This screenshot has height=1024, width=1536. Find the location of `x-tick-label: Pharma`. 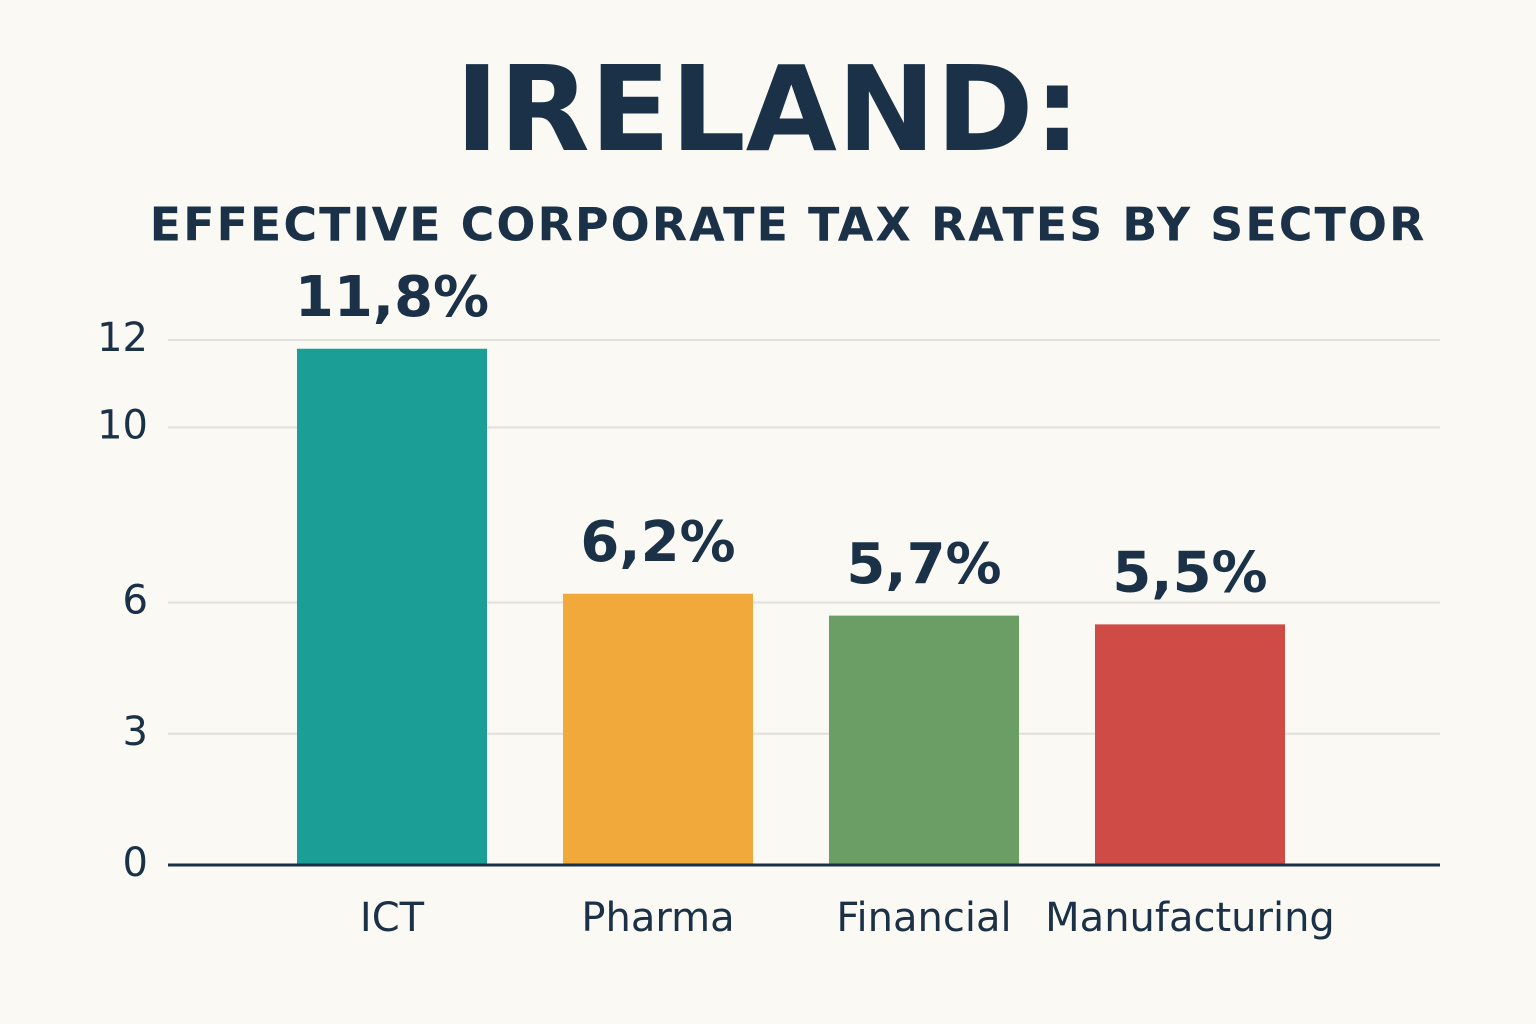

x-tick-label: Pharma is located at coordinates (657, 918).